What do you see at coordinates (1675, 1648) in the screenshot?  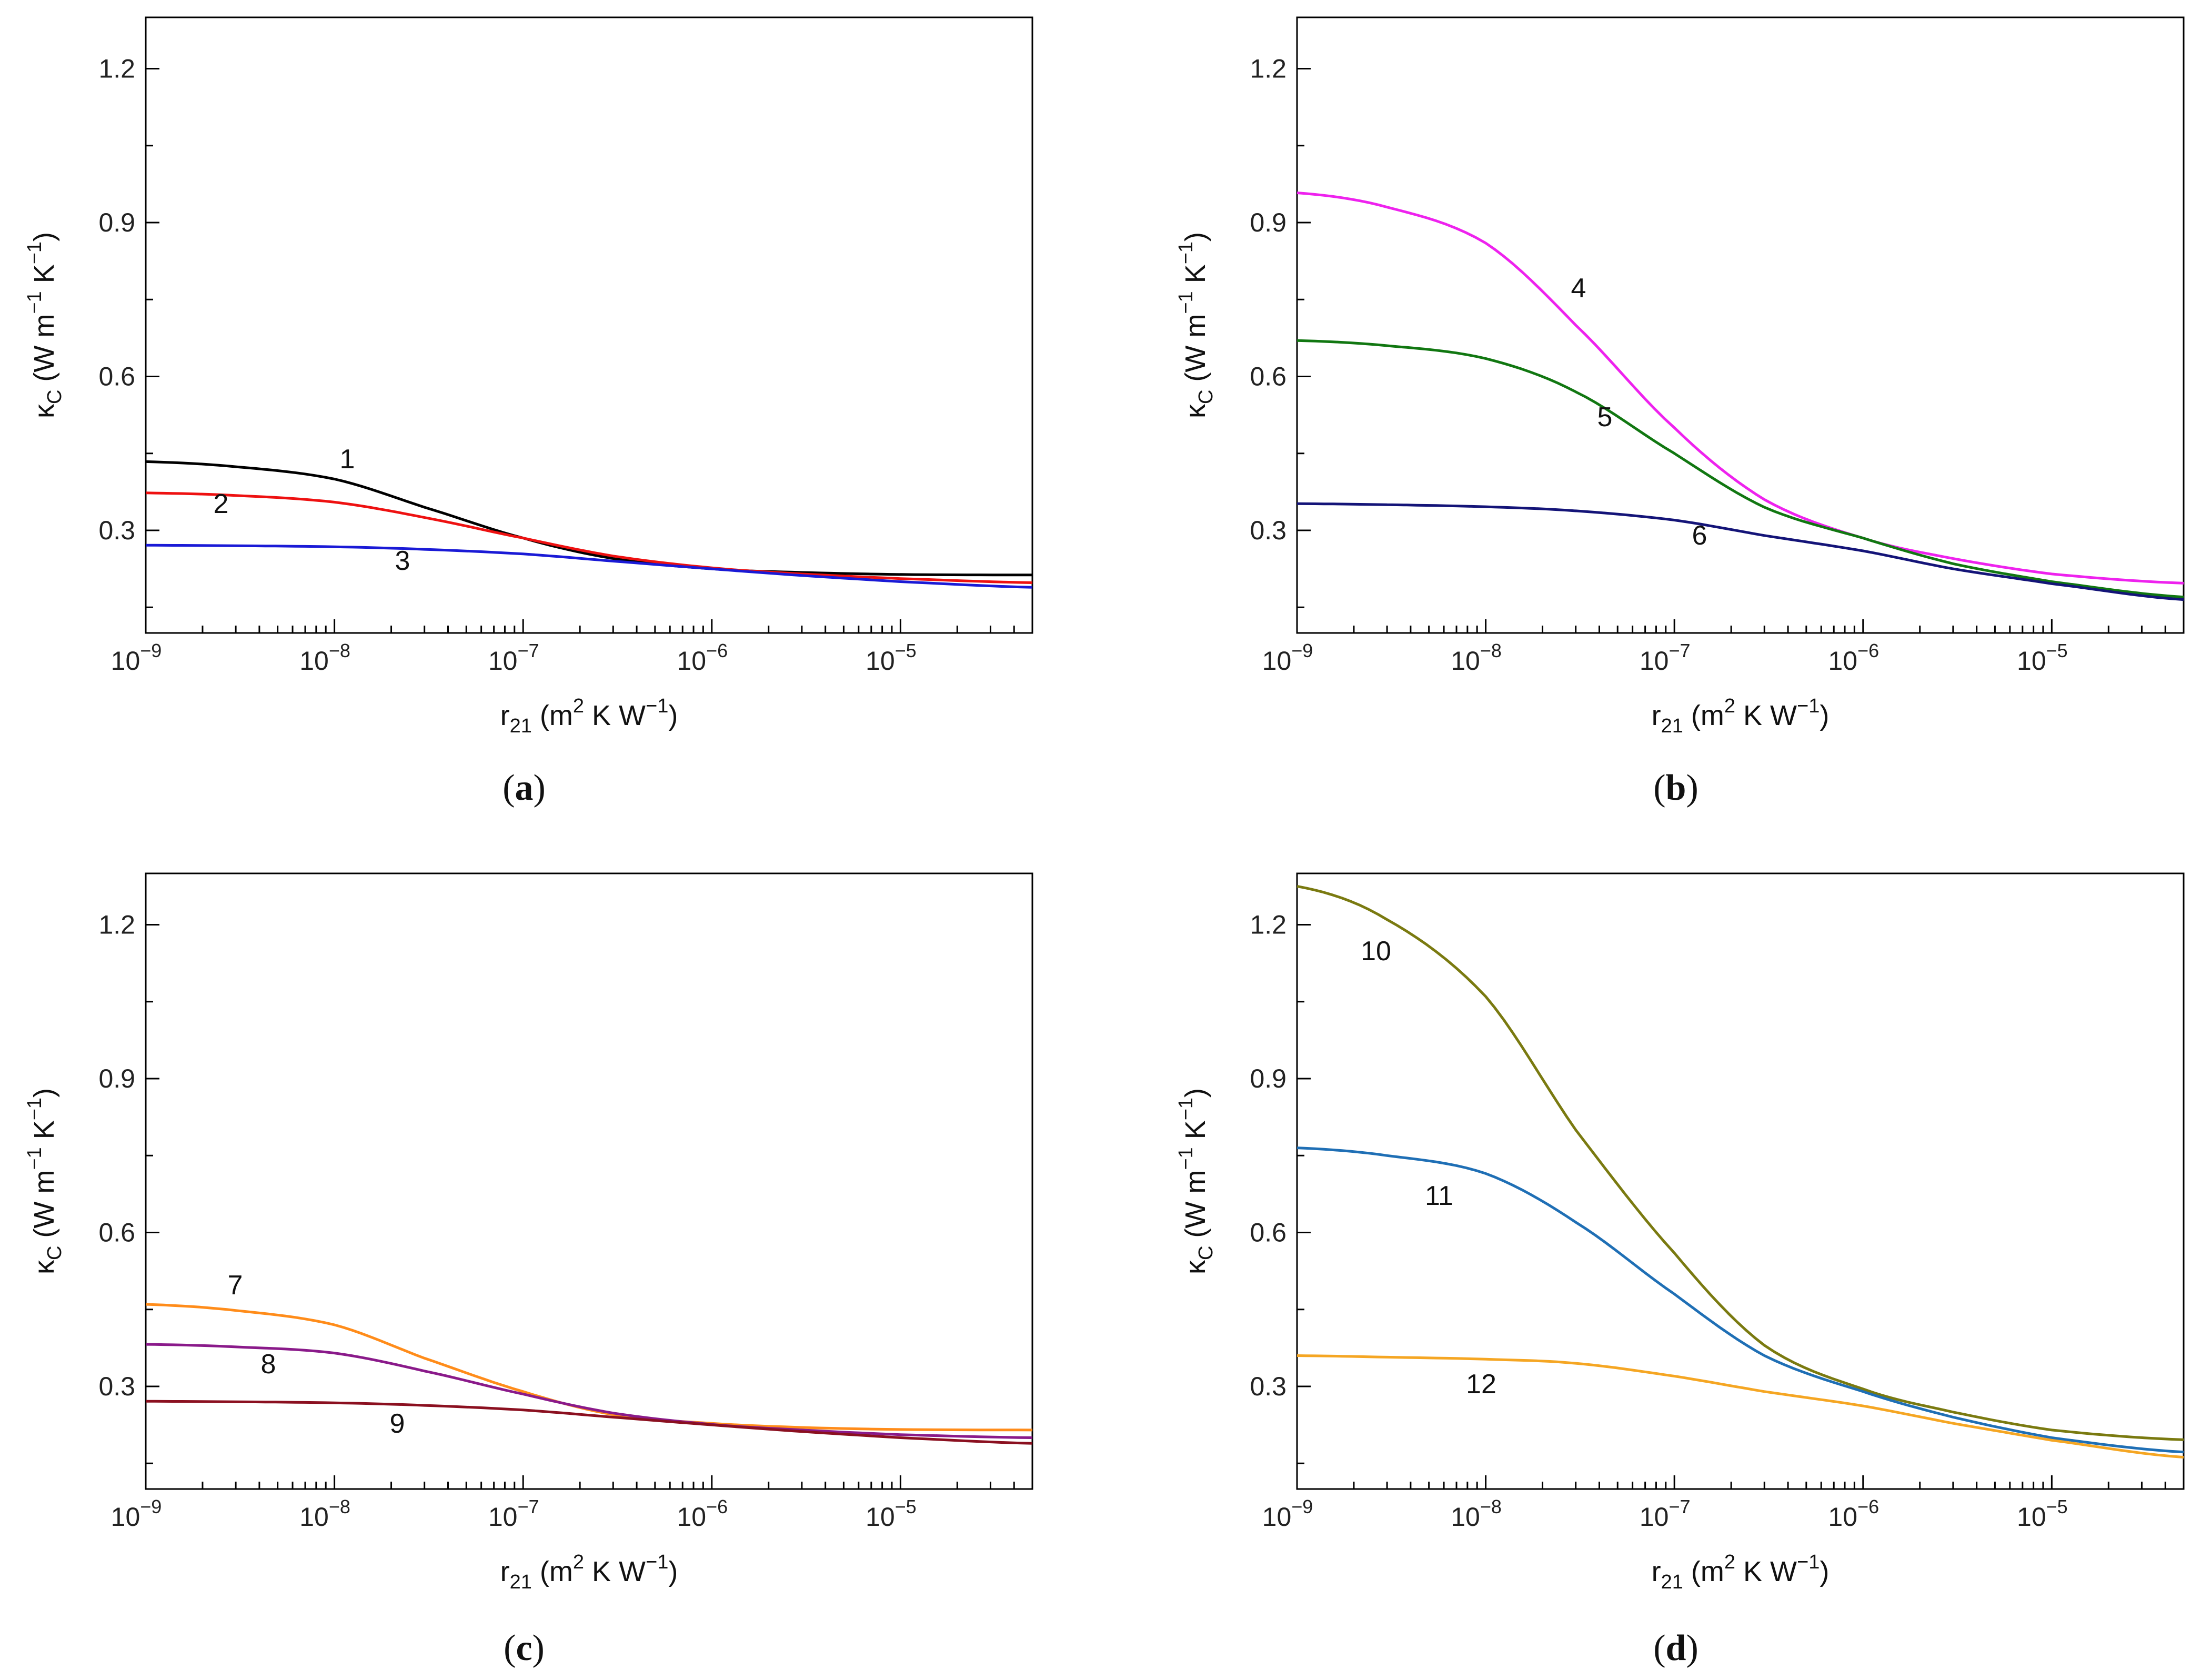 I see `panel-label: (d)` at bounding box center [1675, 1648].